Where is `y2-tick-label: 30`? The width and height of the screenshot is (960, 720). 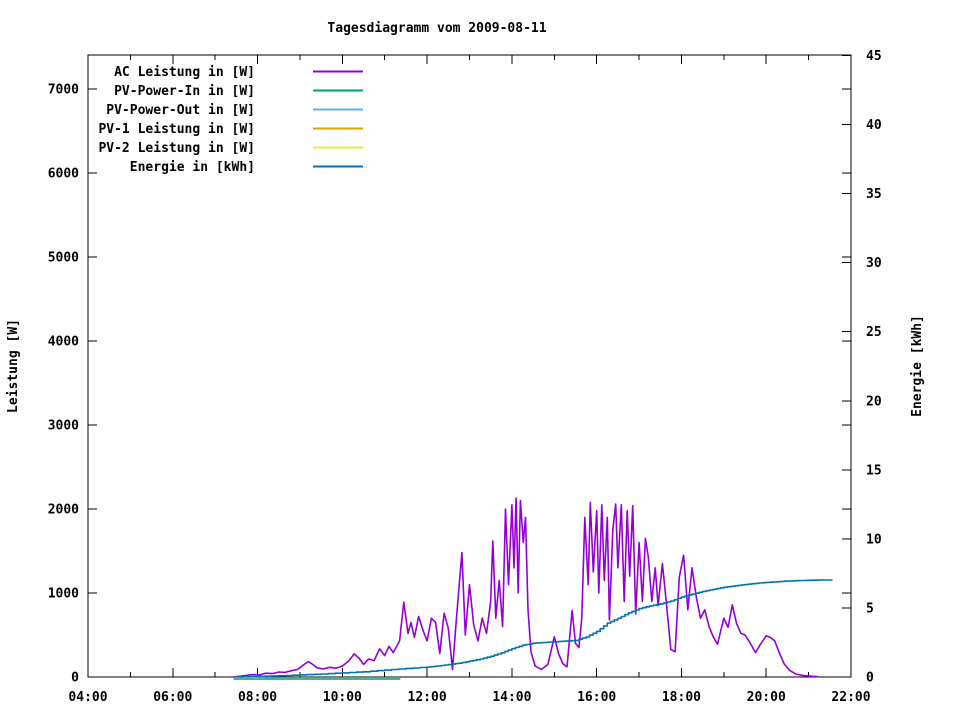
y2-tick-label: 30 is located at coordinates (874, 263).